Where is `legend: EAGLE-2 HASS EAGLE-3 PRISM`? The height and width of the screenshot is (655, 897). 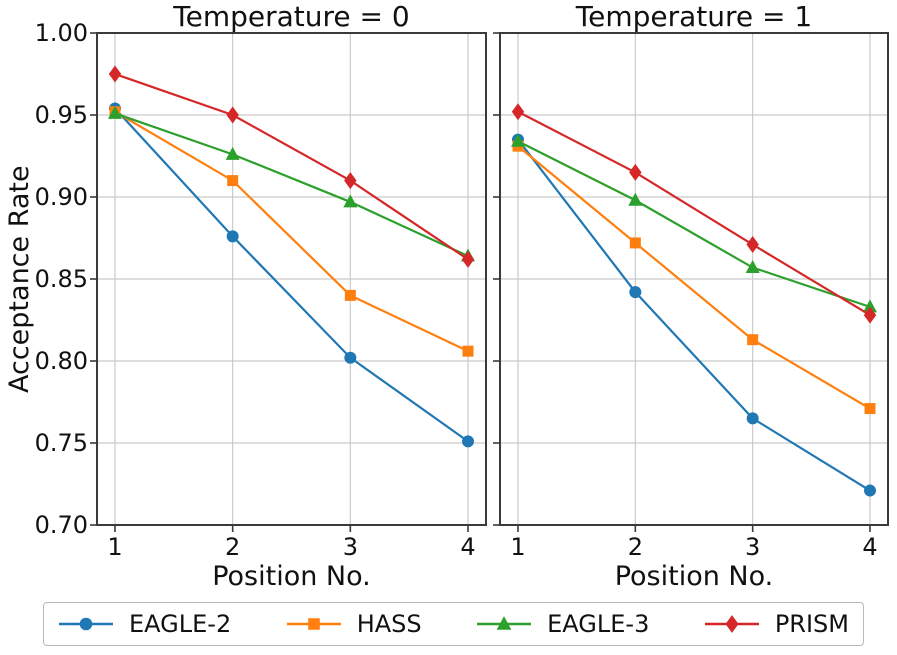
legend: EAGLE-2 HASS EAGLE-3 PRISM is located at coordinates (453, 624).